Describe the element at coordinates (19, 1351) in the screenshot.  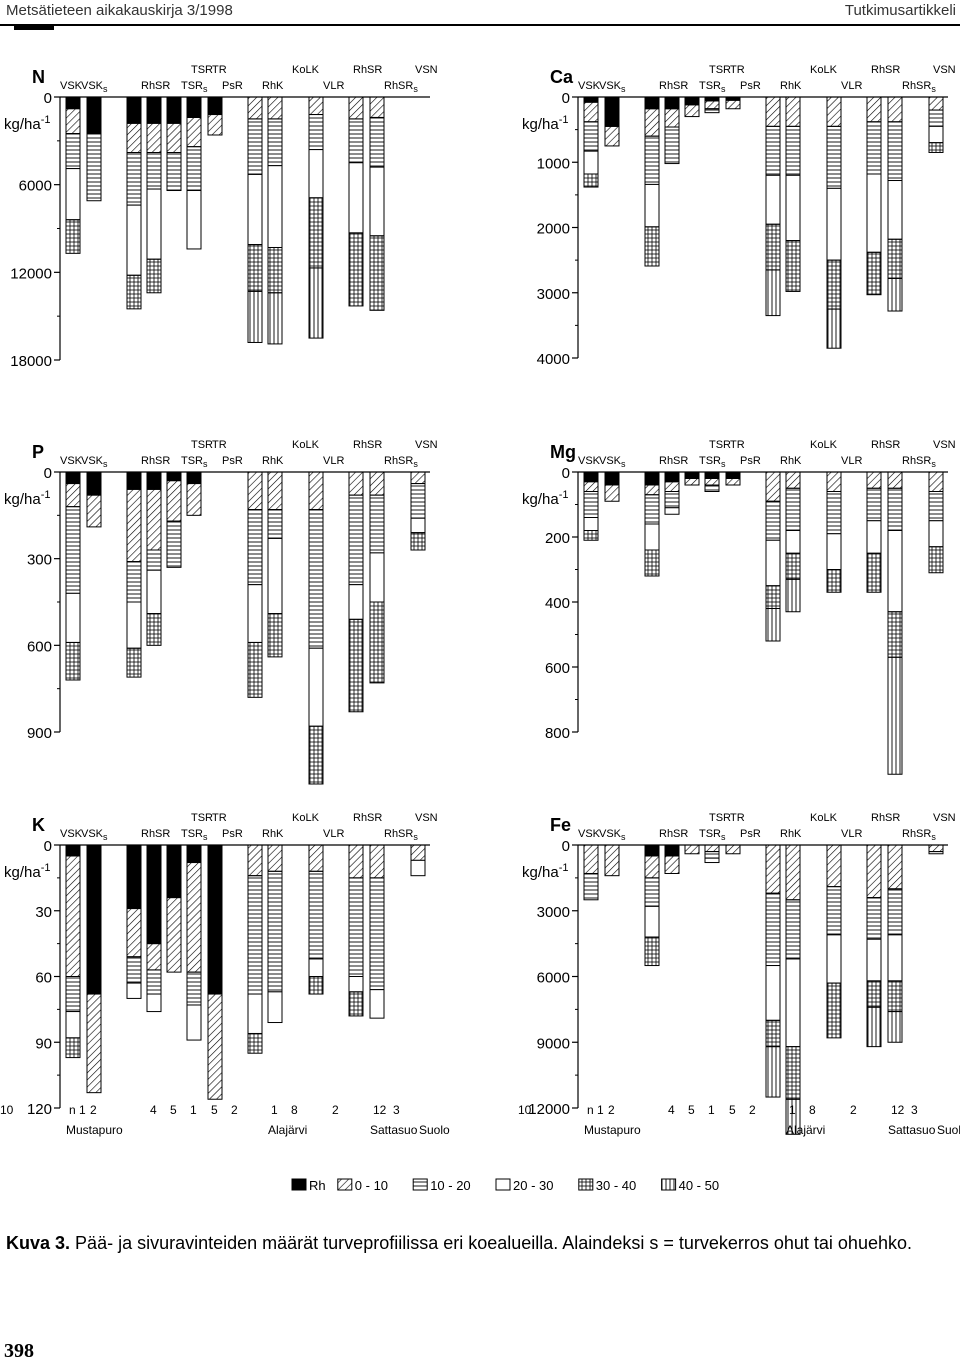
I see `page-number: 398` at that location.